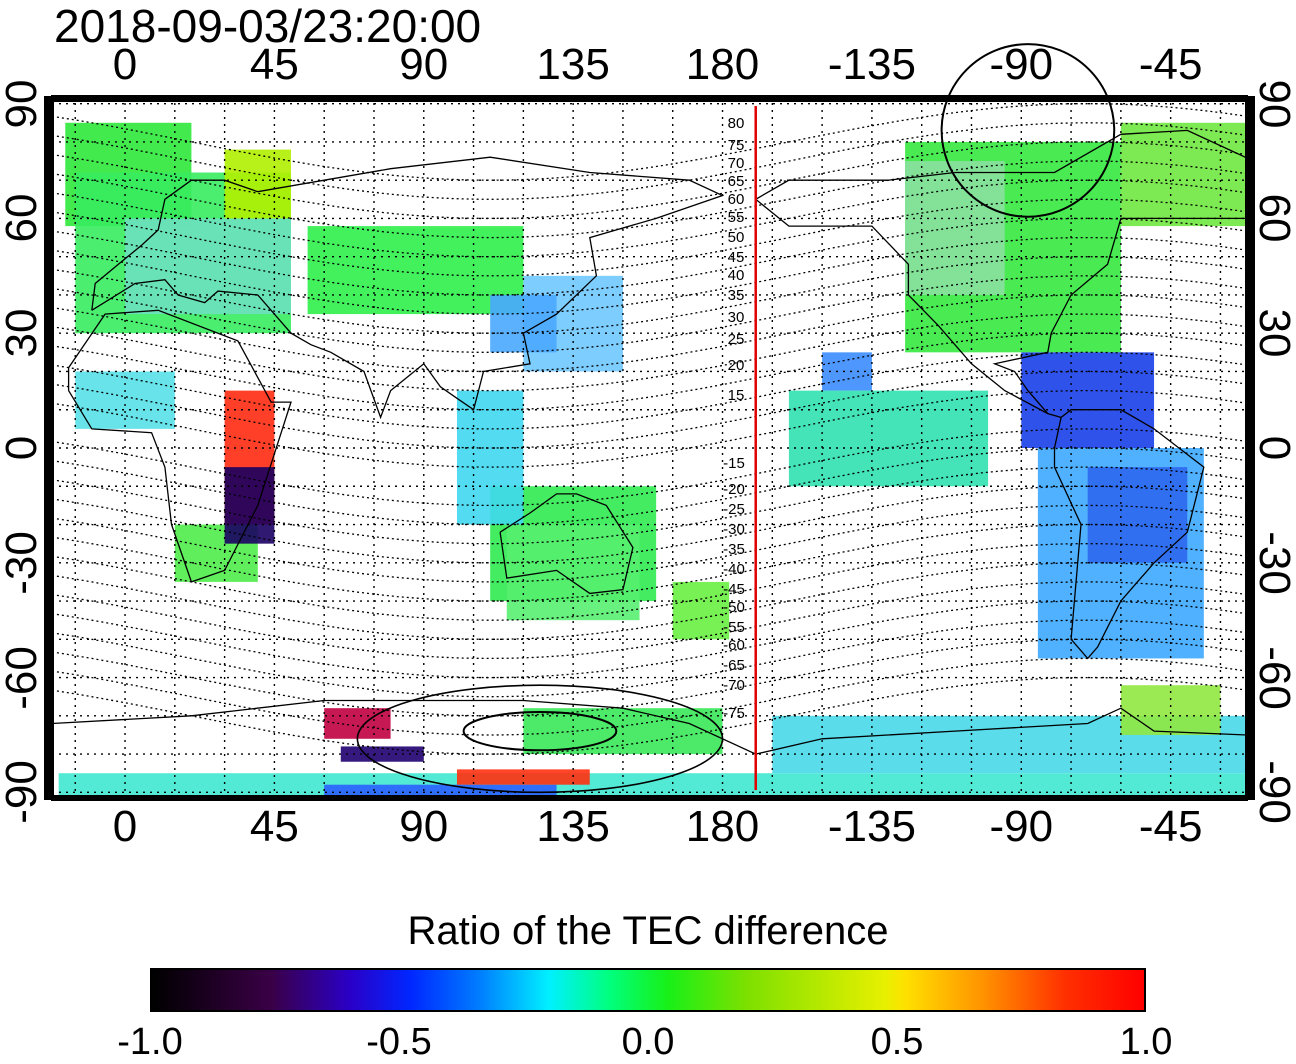  What do you see at coordinates (125, 64) in the screenshot?
I see `x-tick-top: 0` at bounding box center [125, 64].